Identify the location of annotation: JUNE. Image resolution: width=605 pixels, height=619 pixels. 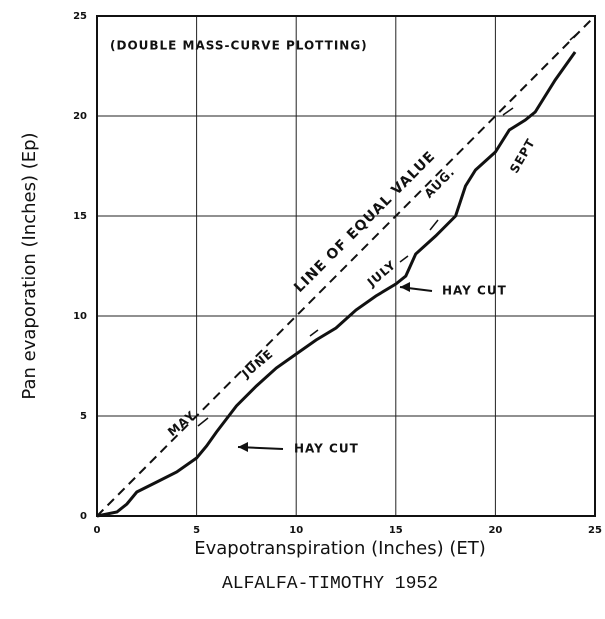
(257, 364).